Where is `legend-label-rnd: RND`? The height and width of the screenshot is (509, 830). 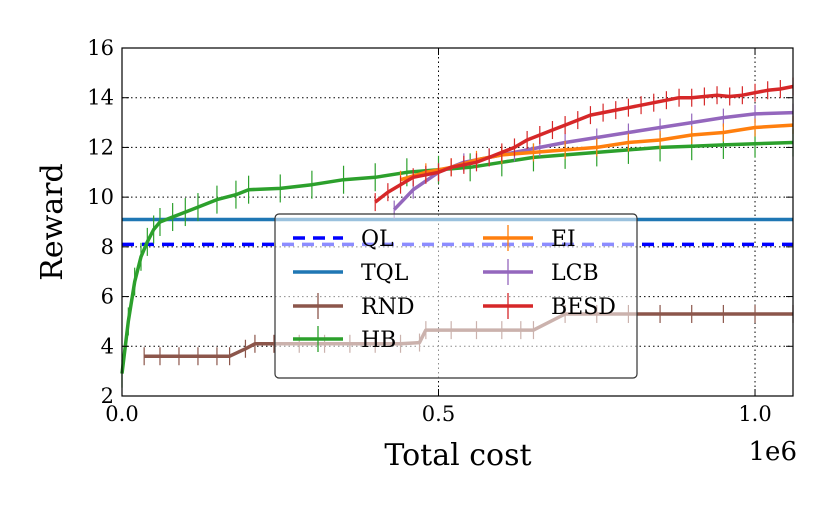 legend-label-rnd: RND is located at coordinates (387, 307).